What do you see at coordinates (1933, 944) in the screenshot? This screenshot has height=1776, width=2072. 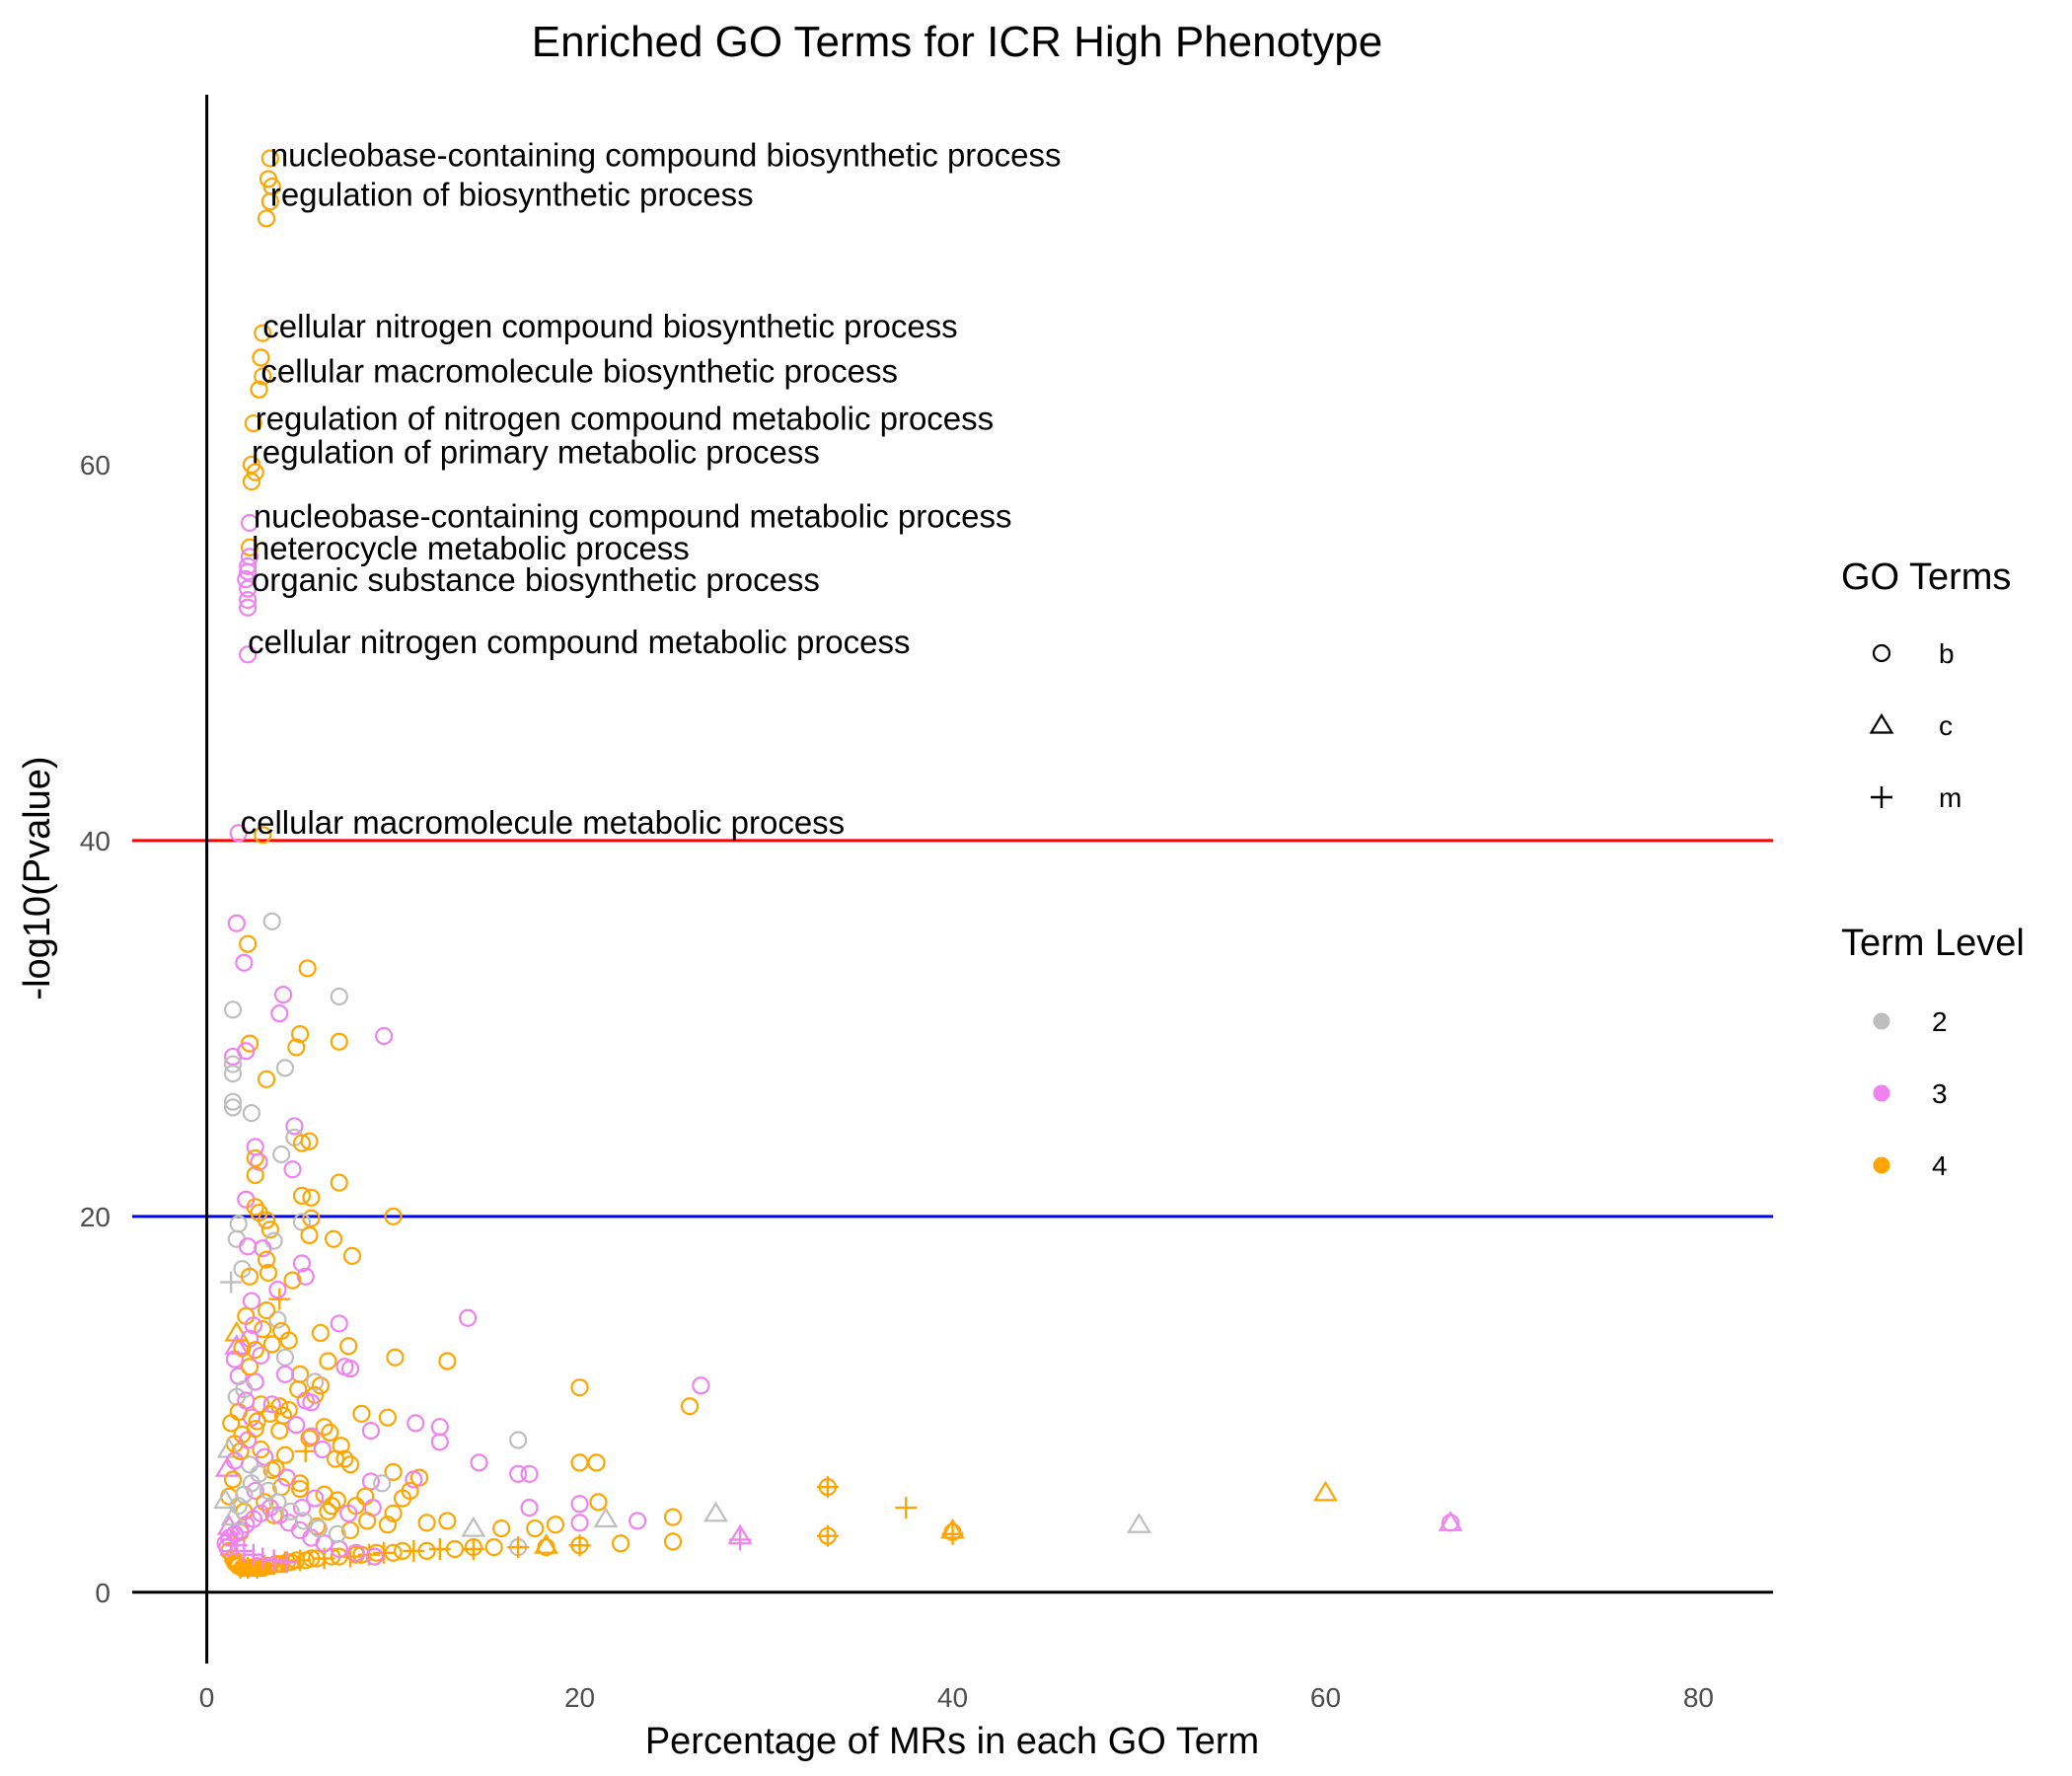 I see `legend-color-title: Term Level` at bounding box center [1933, 944].